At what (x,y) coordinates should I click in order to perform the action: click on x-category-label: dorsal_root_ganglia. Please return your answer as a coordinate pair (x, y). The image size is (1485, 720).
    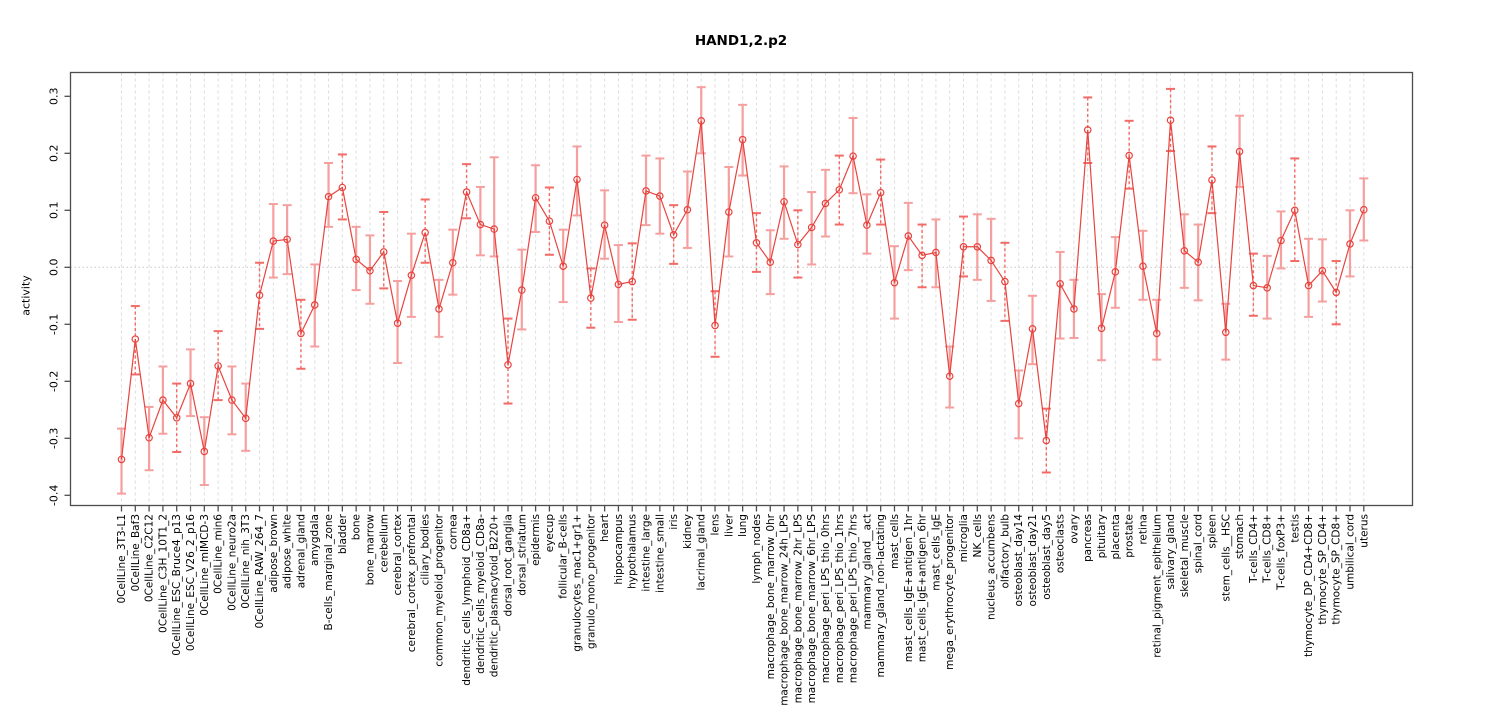
    Looking at the image, I should click on (508, 565).